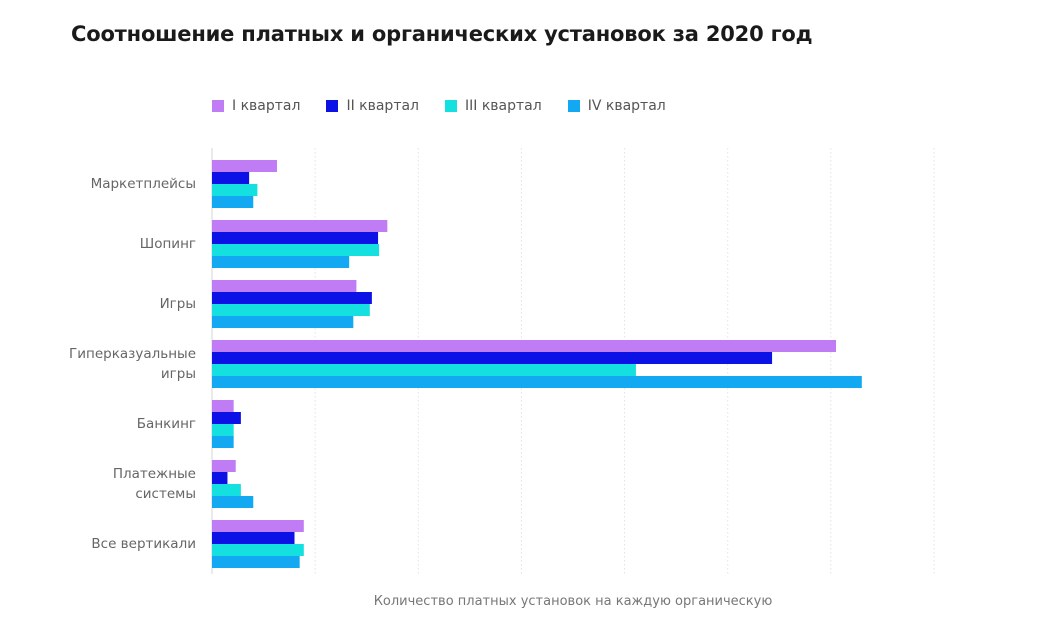  What do you see at coordinates (178, 374) in the screenshot?
I see `category-label-line: игры` at bounding box center [178, 374].